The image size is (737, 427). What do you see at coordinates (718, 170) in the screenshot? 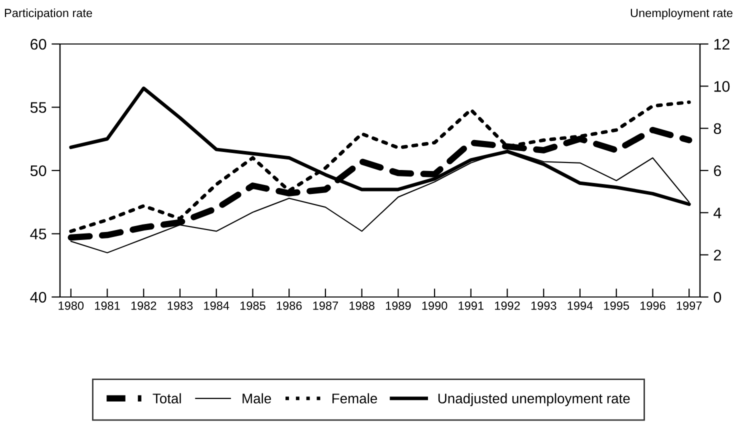
I see `y2-tick-label: 6` at bounding box center [718, 170].